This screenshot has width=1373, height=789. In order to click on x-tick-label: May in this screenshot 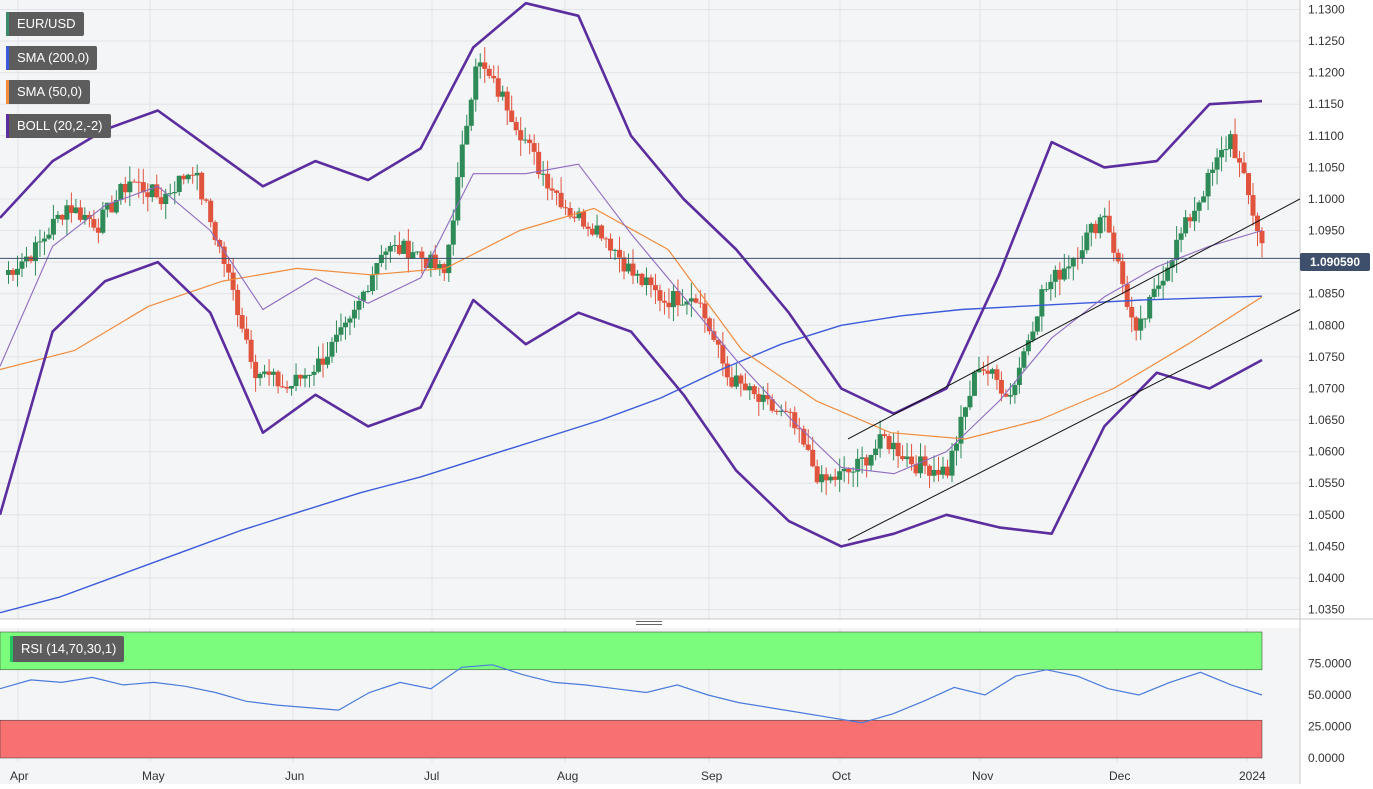, I will do `click(153, 776)`.